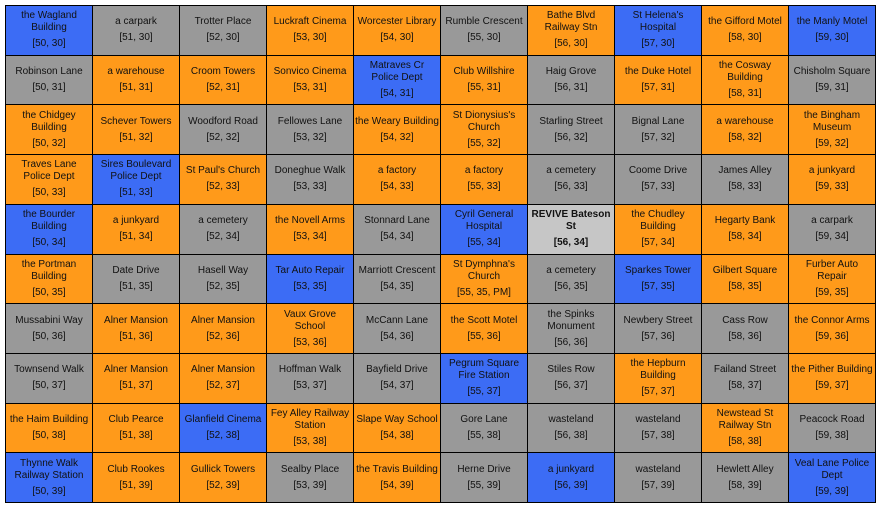 This screenshot has height=508, width=881. I want to click on map-cell: a carpark [59, 34], so click(832, 229).